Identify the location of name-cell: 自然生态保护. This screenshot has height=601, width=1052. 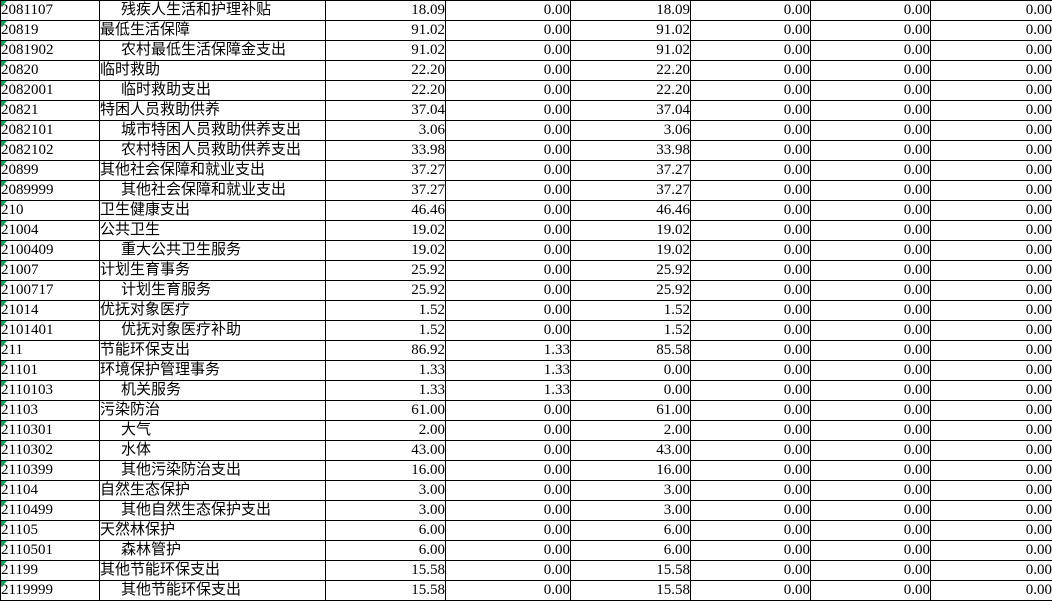
(212, 490).